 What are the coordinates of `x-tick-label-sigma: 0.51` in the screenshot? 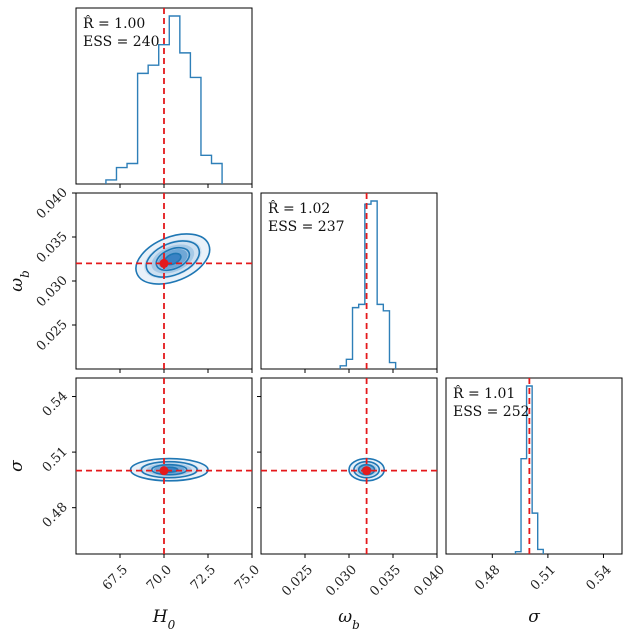 It's located at (543, 577).